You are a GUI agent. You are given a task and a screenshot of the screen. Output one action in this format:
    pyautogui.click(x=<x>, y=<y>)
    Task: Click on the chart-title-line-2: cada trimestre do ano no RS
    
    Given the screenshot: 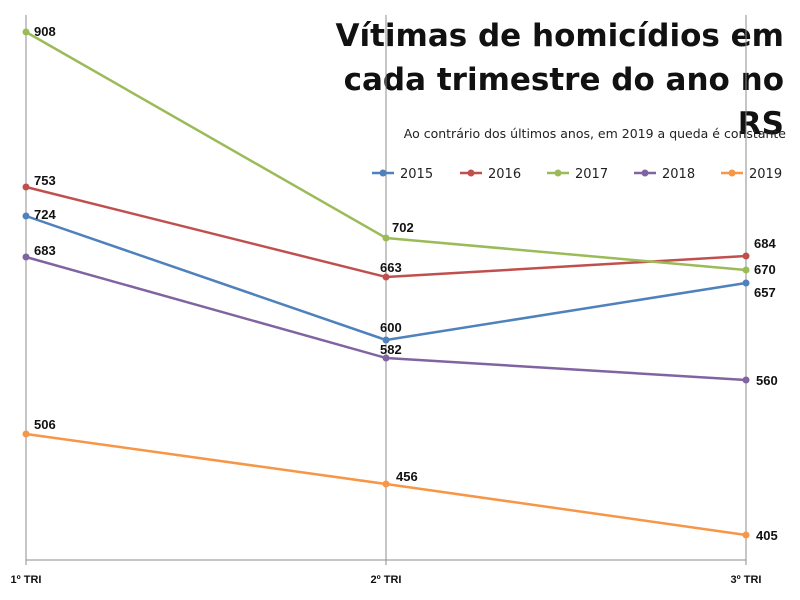 What is the action you would take?
    pyautogui.click(x=563, y=102)
    